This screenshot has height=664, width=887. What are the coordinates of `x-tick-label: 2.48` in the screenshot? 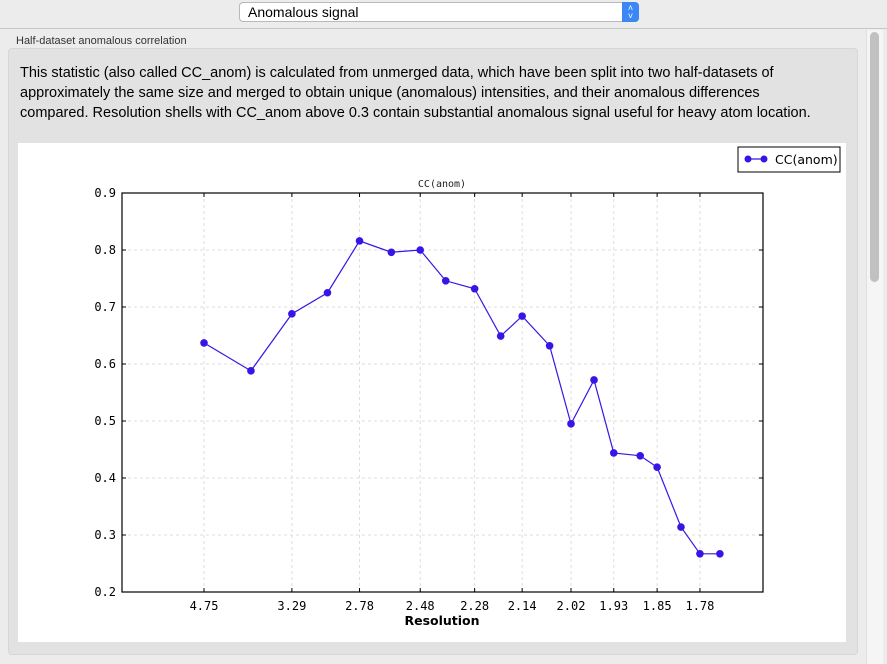 It's located at (420, 606).